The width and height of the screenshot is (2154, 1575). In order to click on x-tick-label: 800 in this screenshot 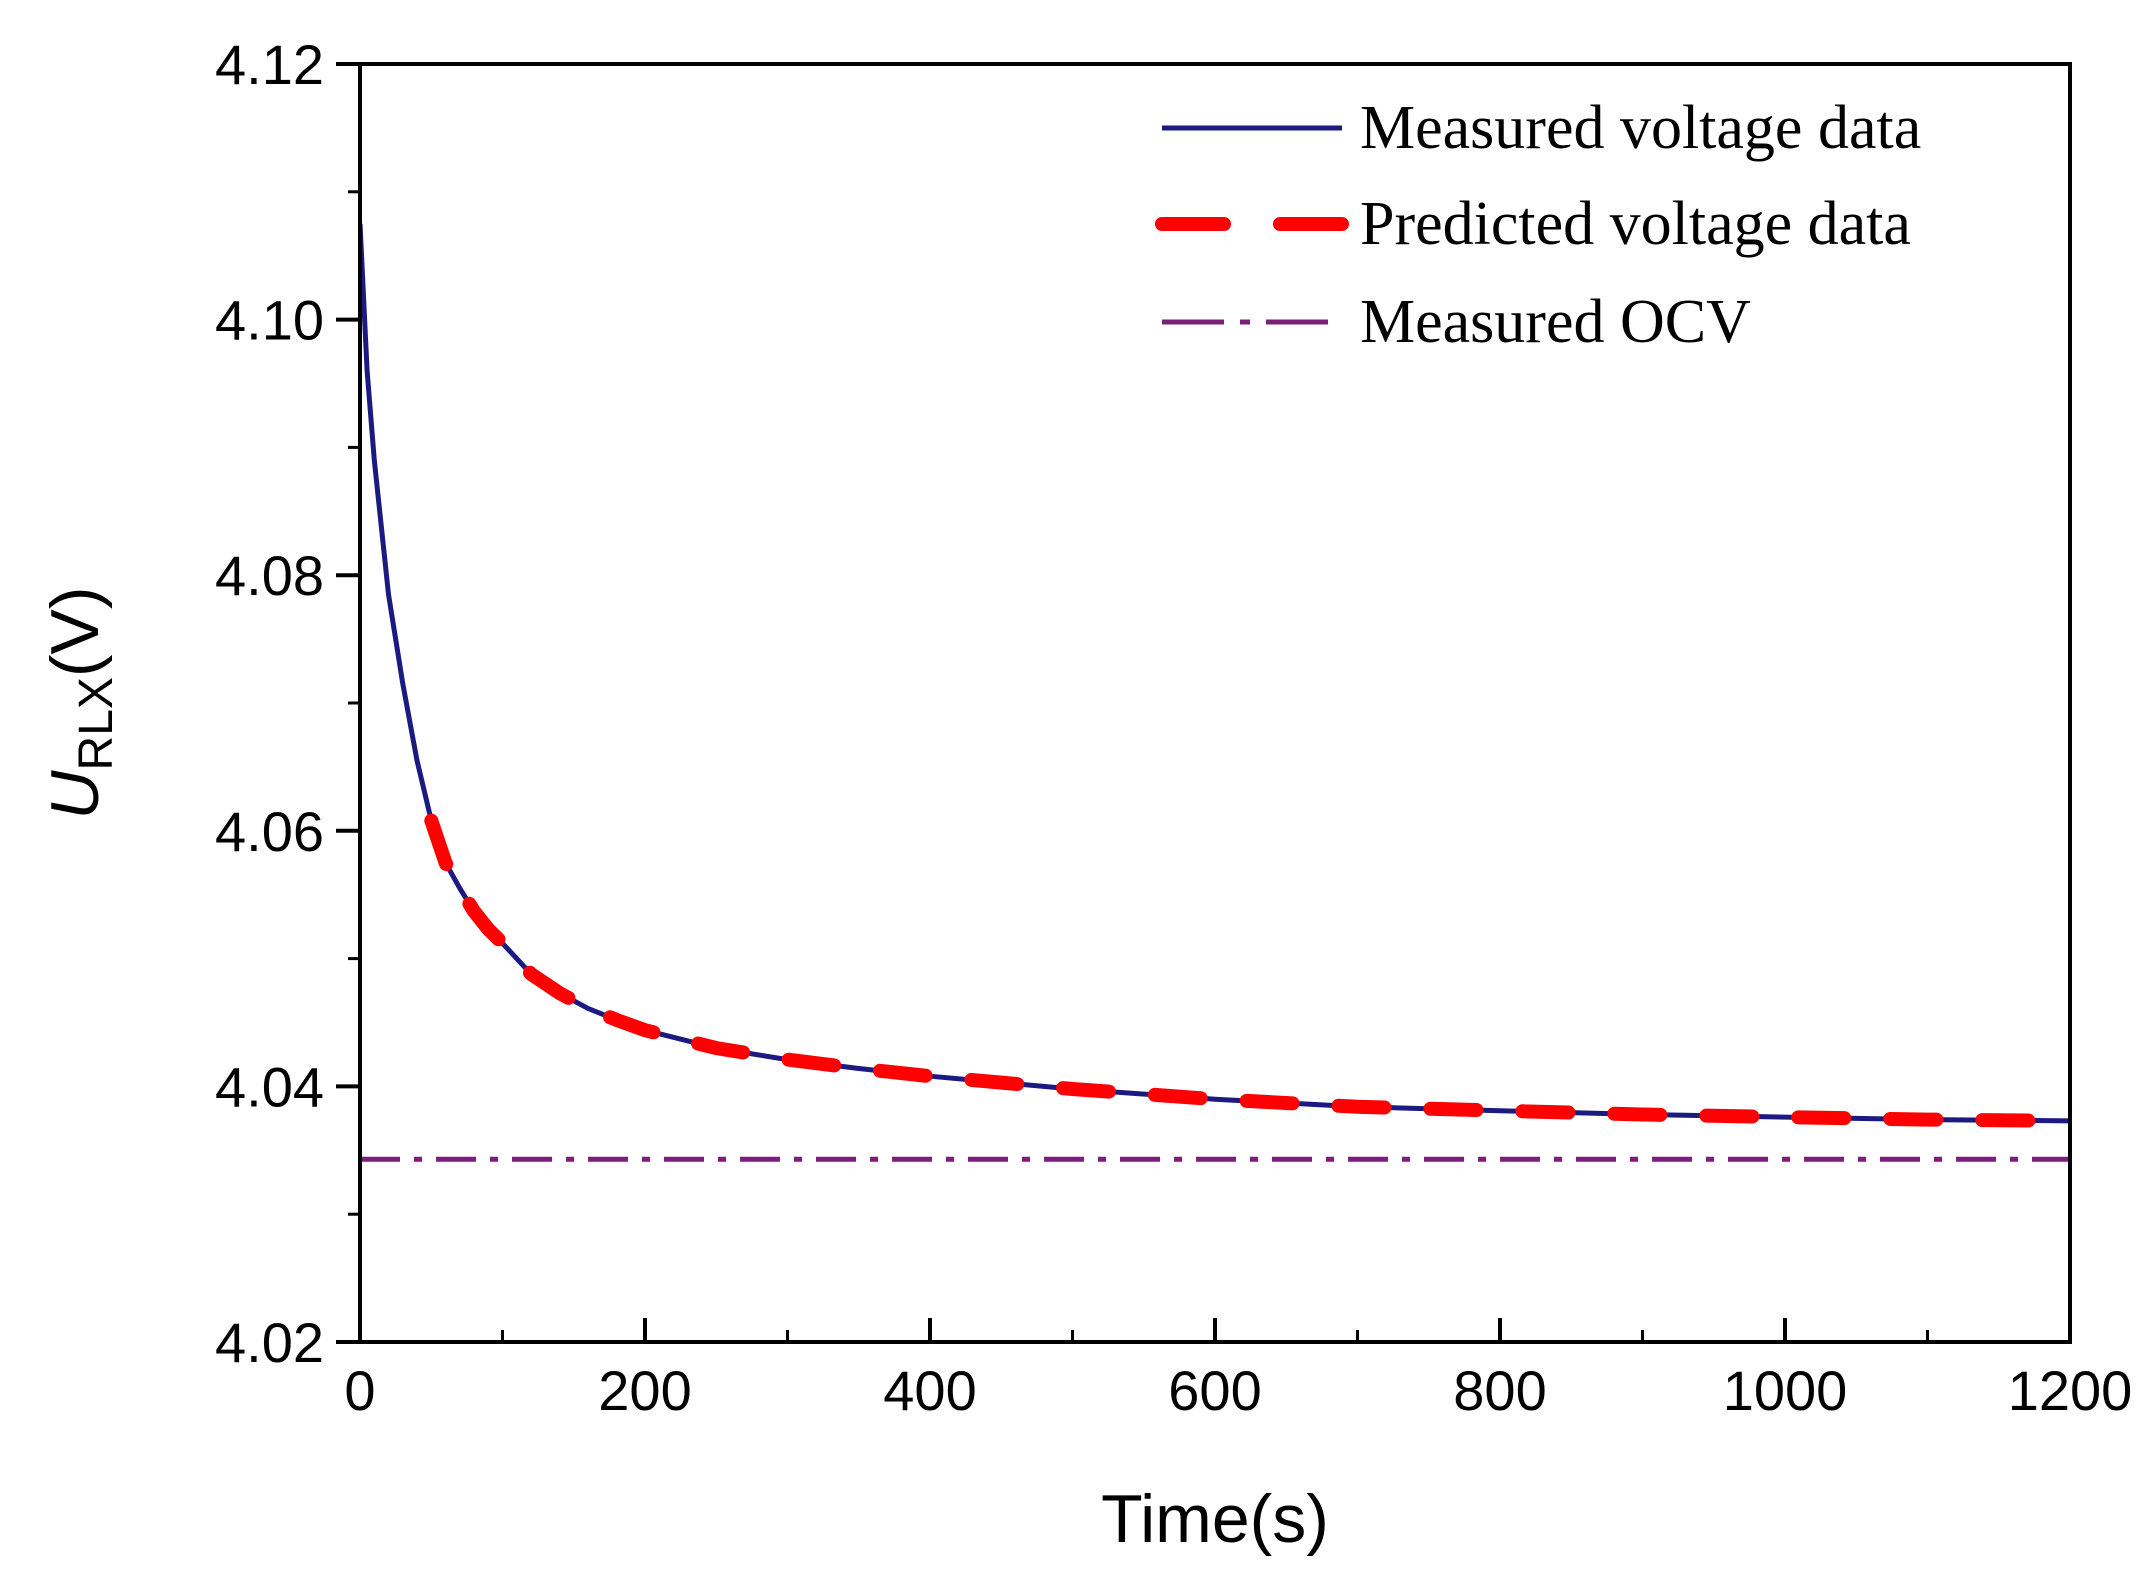, I will do `click(1499, 1390)`.